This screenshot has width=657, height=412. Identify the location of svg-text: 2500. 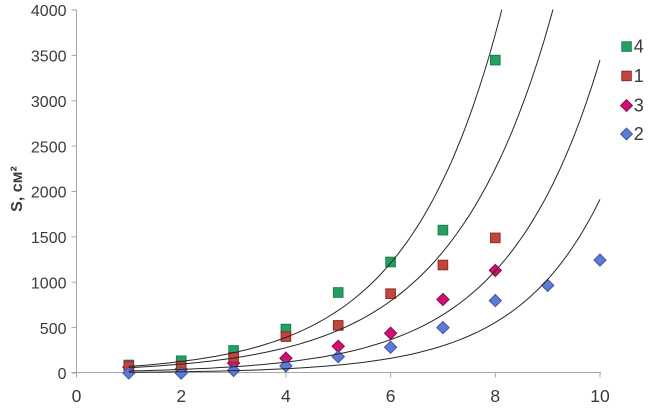
(49, 147).